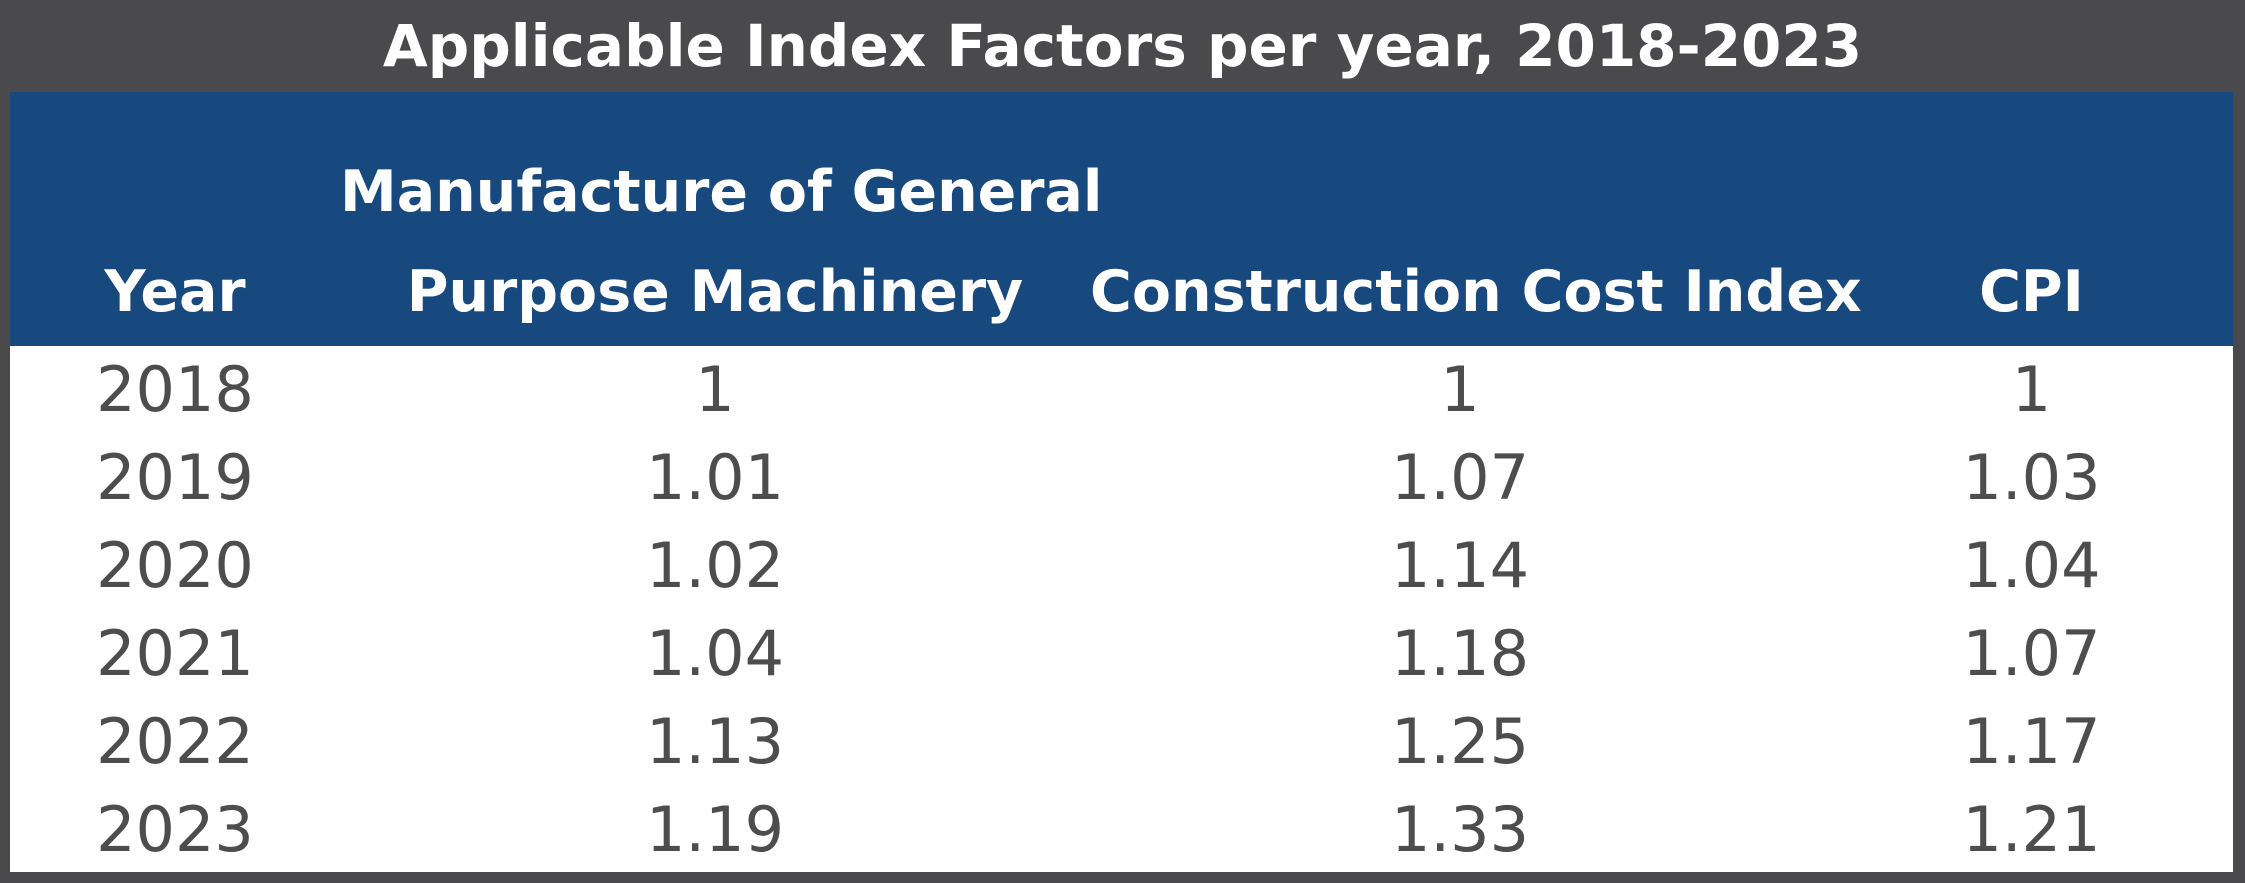 The image size is (2245, 883). I want to click on column-header-3: CPI, so click(2031, 292).